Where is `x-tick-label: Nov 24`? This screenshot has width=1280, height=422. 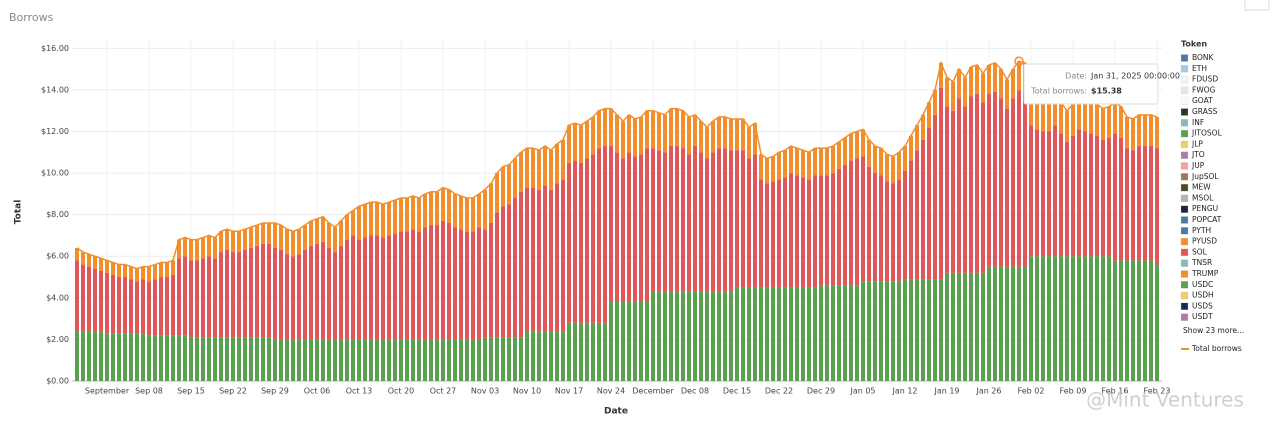
x-tick-label: Nov 24 is located at coordinates (611, 391).